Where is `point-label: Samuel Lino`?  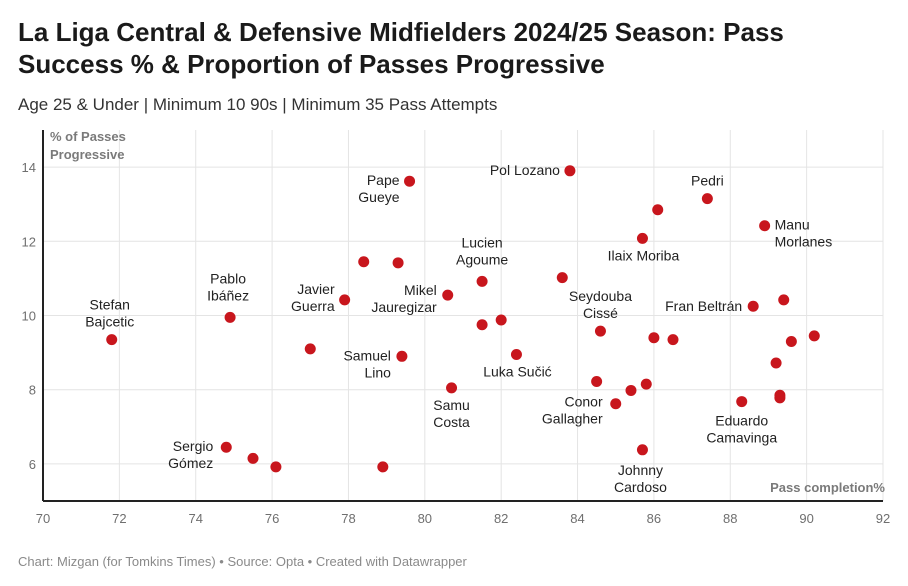 point-label: Samuel Lino is located at coordinates (367, 363).